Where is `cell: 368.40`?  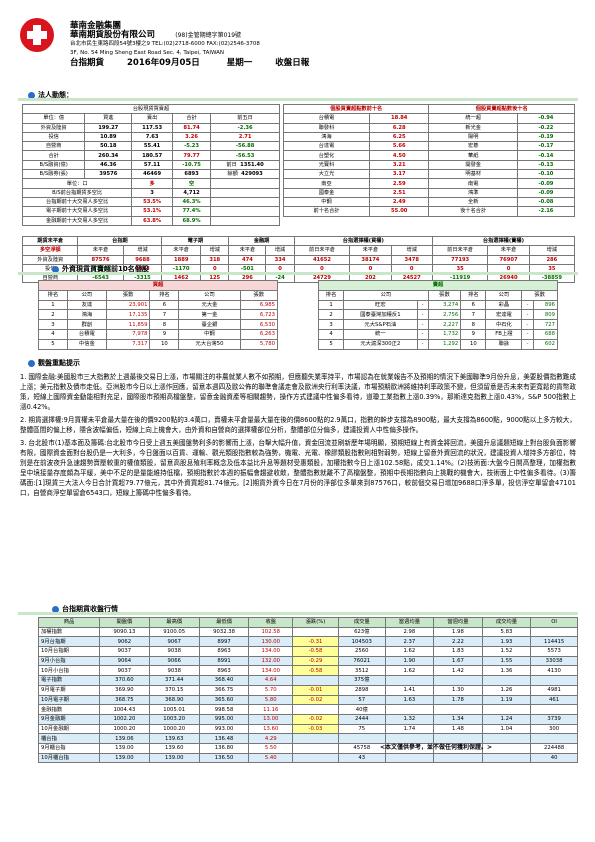
cell: 368.40 is located at coordinates (224, 680).